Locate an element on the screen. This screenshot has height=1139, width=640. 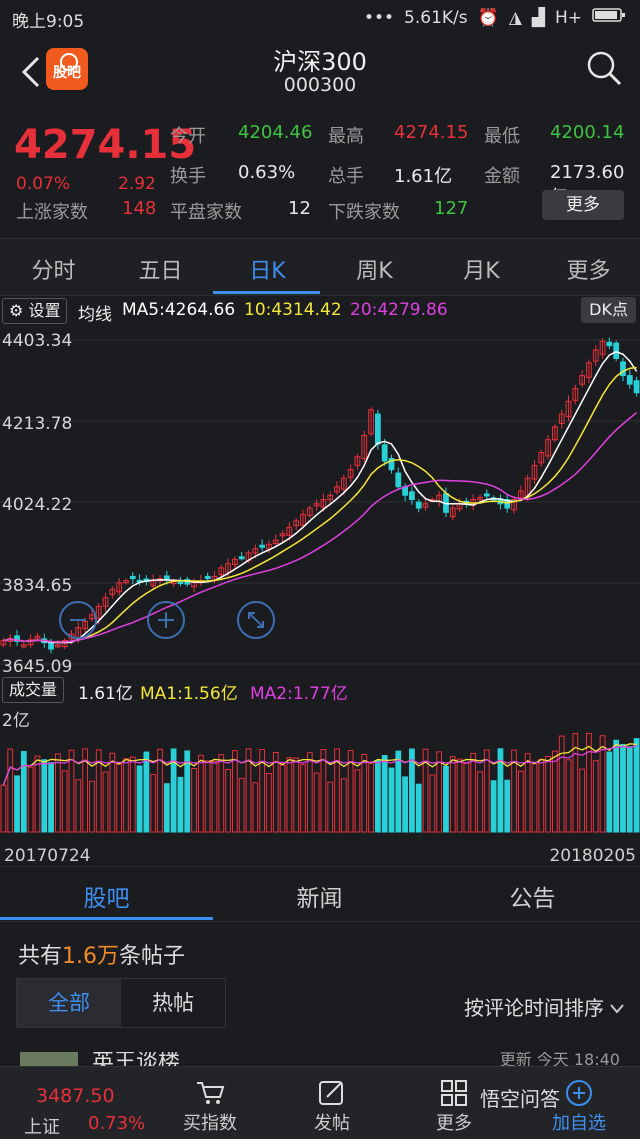
back-icon is located at coordinates (32, 72).